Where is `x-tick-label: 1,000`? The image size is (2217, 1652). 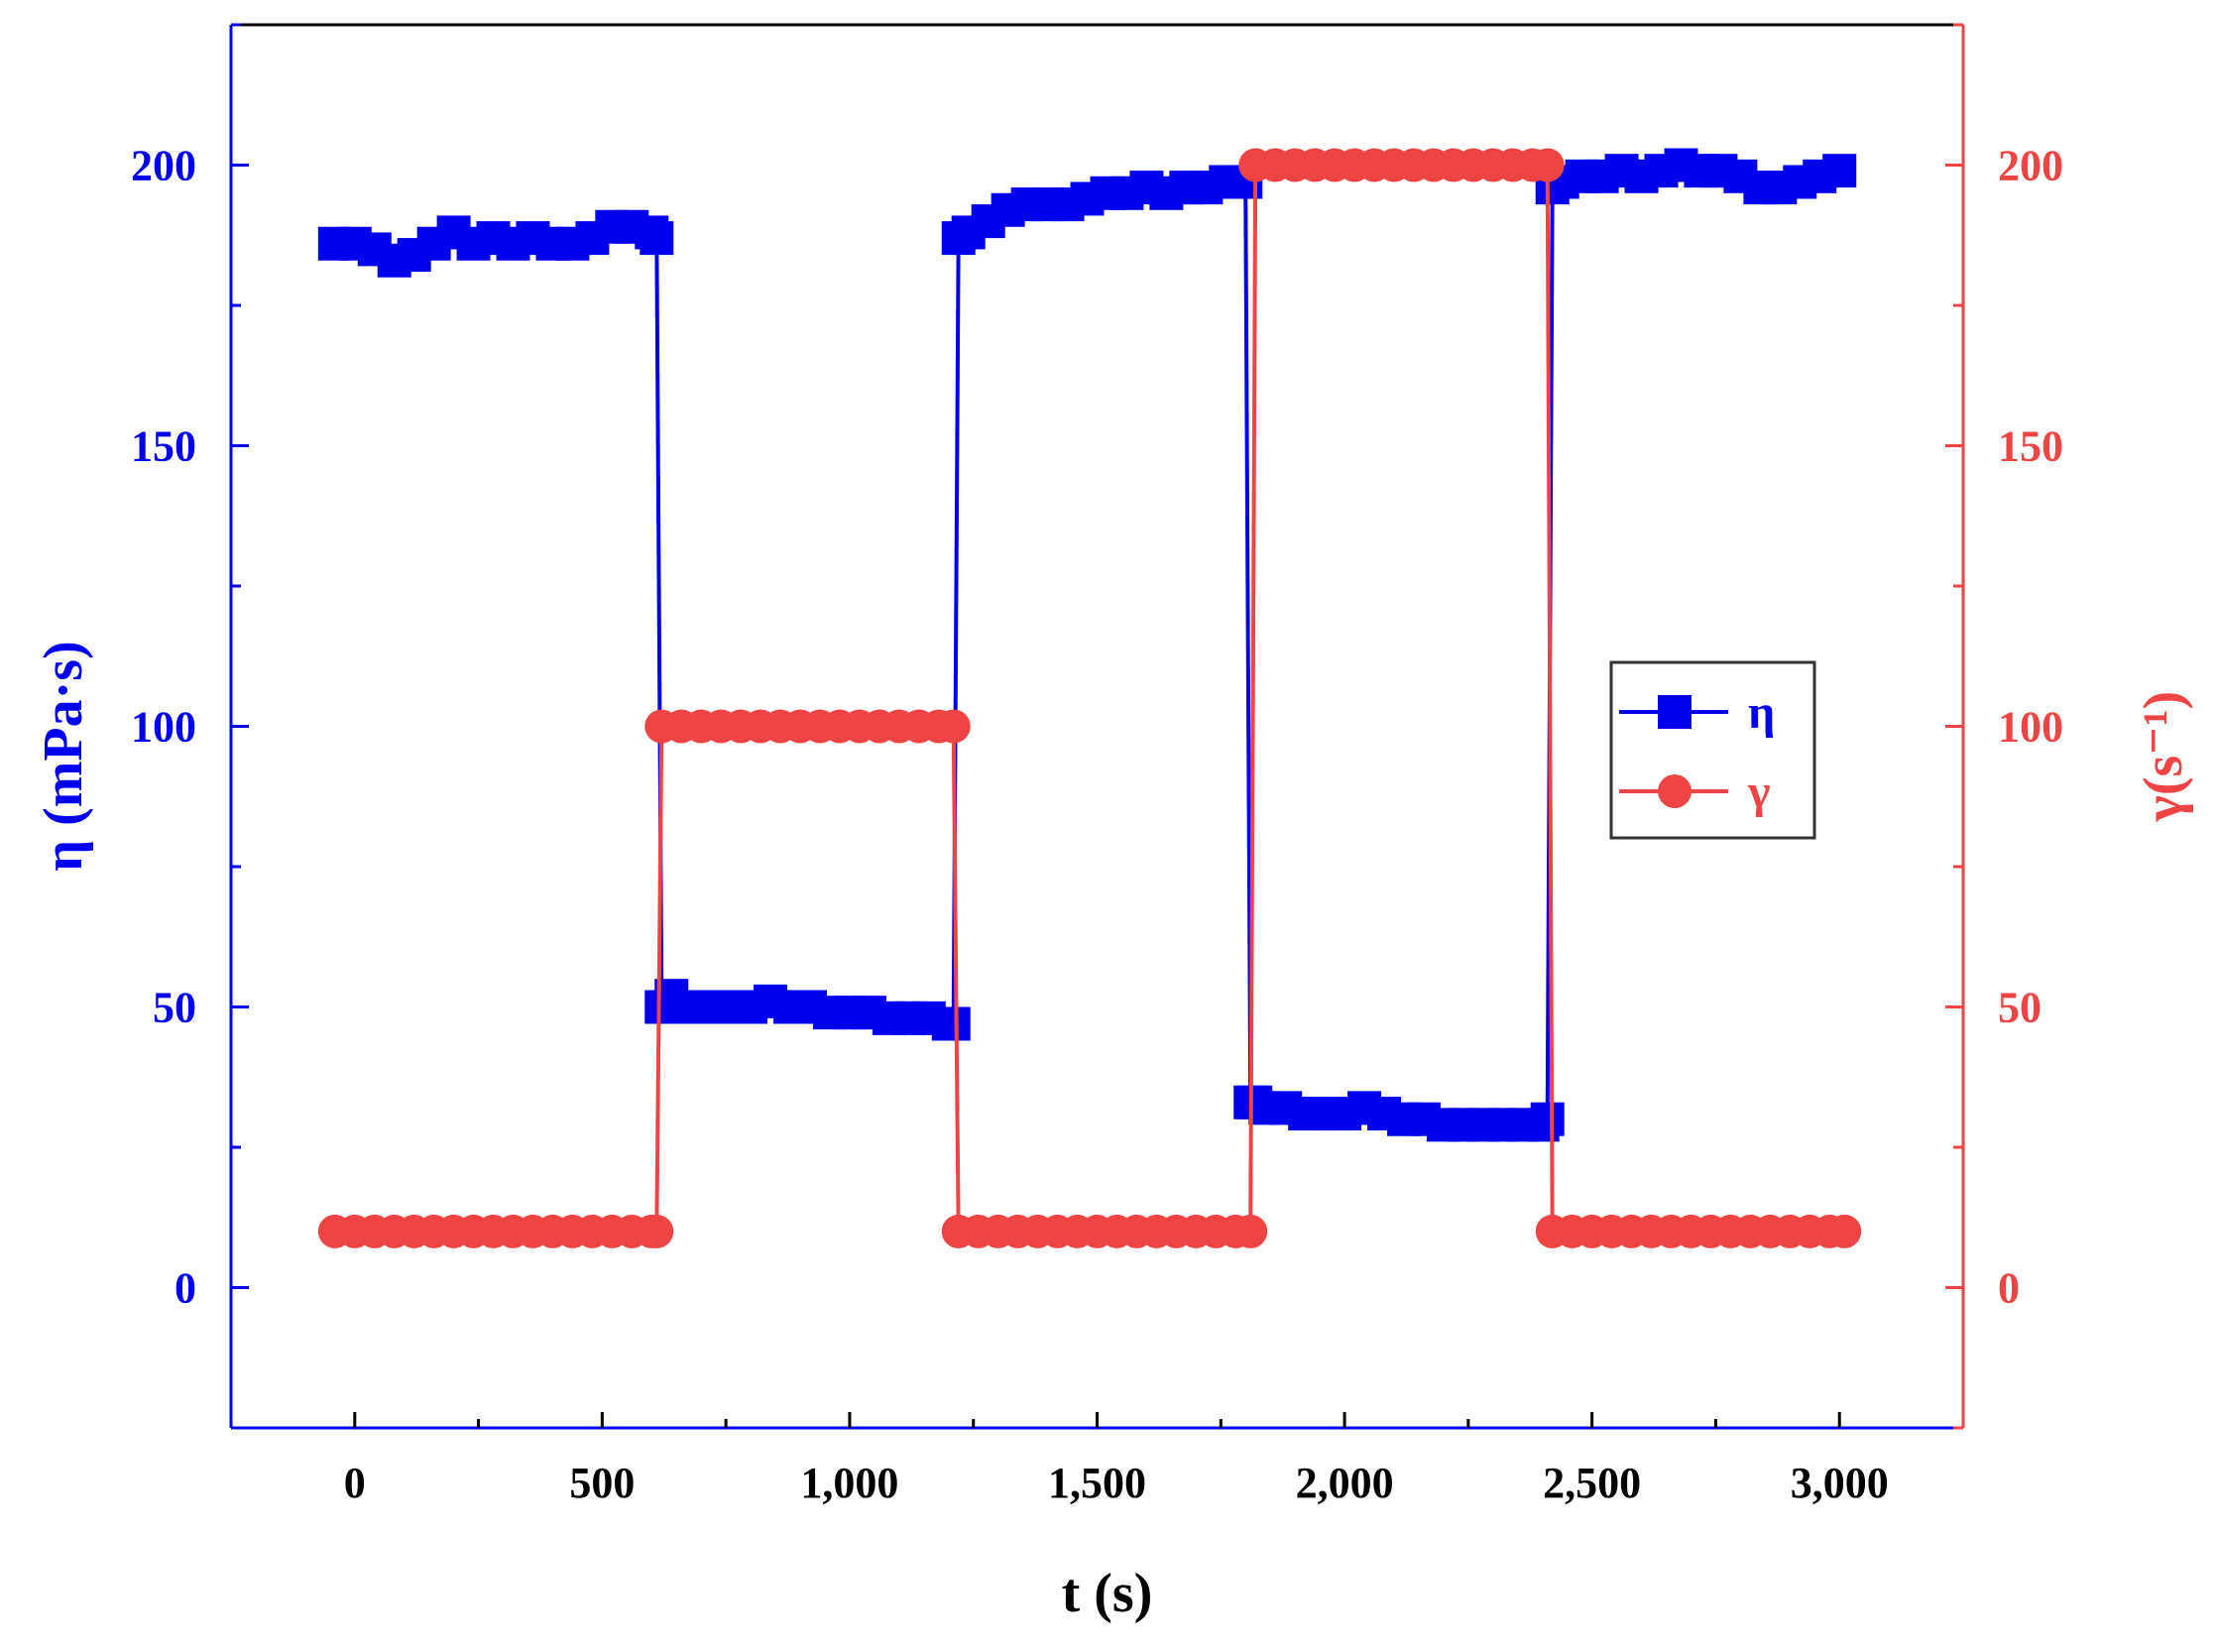
x-tick-label: 1,000 is located at coordinates (849, 1483).